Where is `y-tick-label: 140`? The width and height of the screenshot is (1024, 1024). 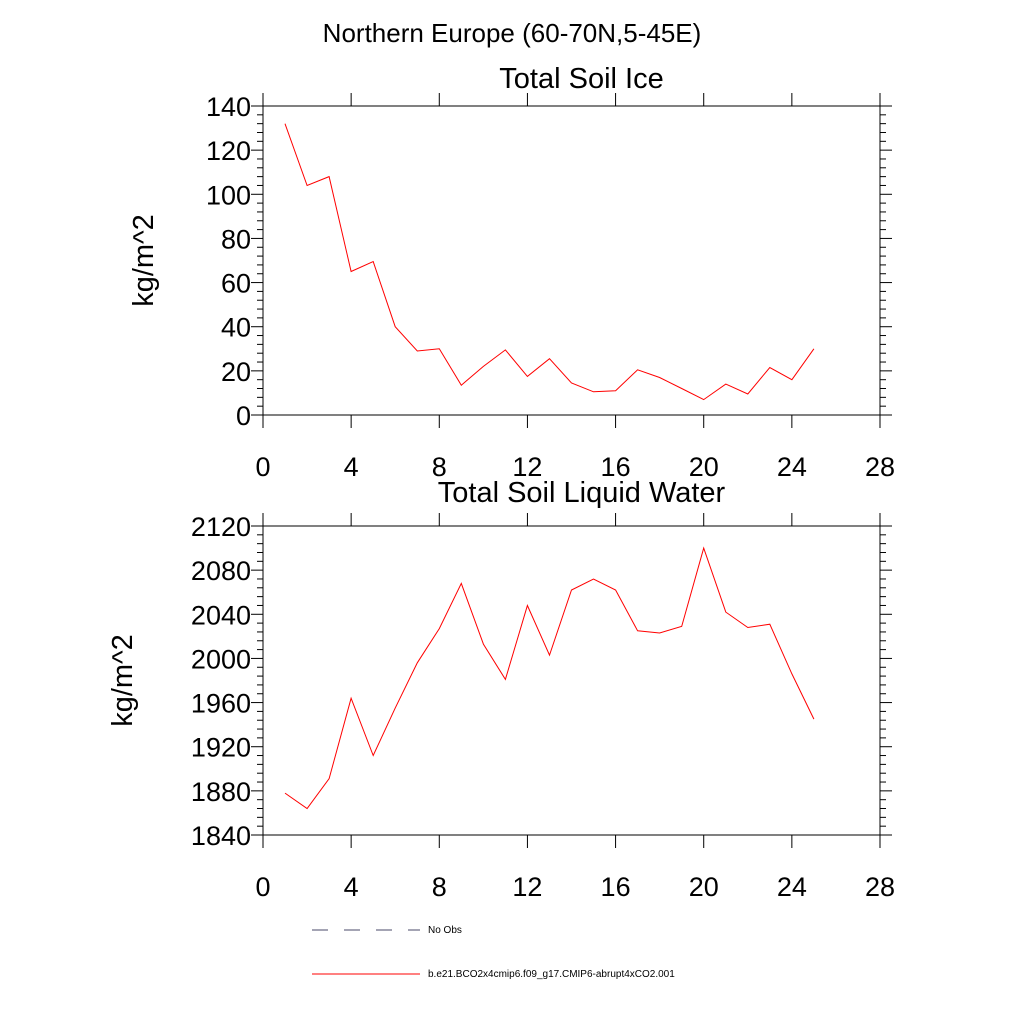 y-tick-label: 140 is located at coordinates (228, 107).